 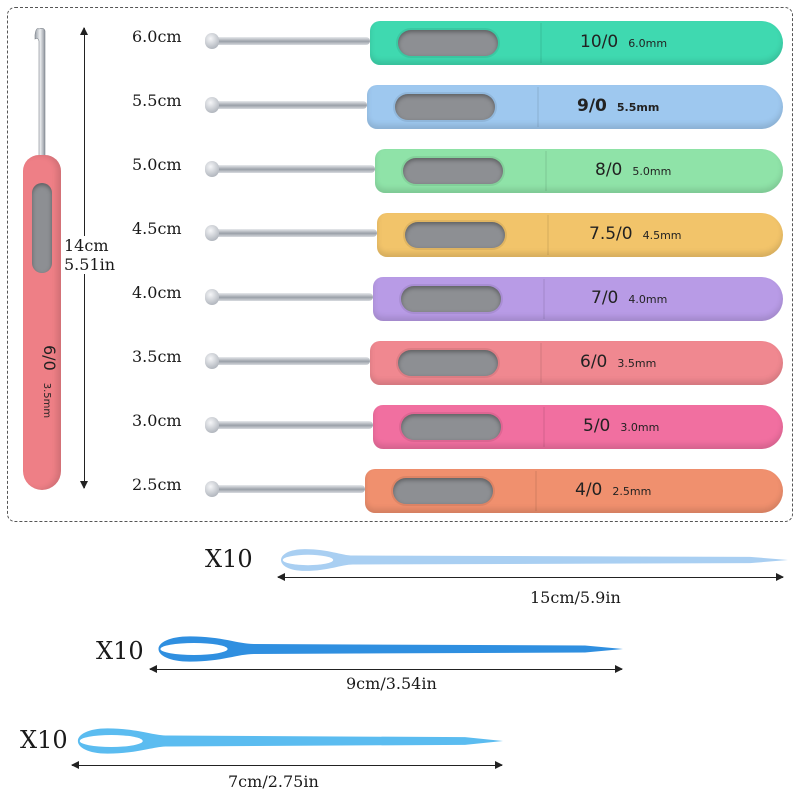 What do you see at coordinates (42, 228) in the screenshot?
I see `hero-hook-grip` at bounding box center [42, 228].